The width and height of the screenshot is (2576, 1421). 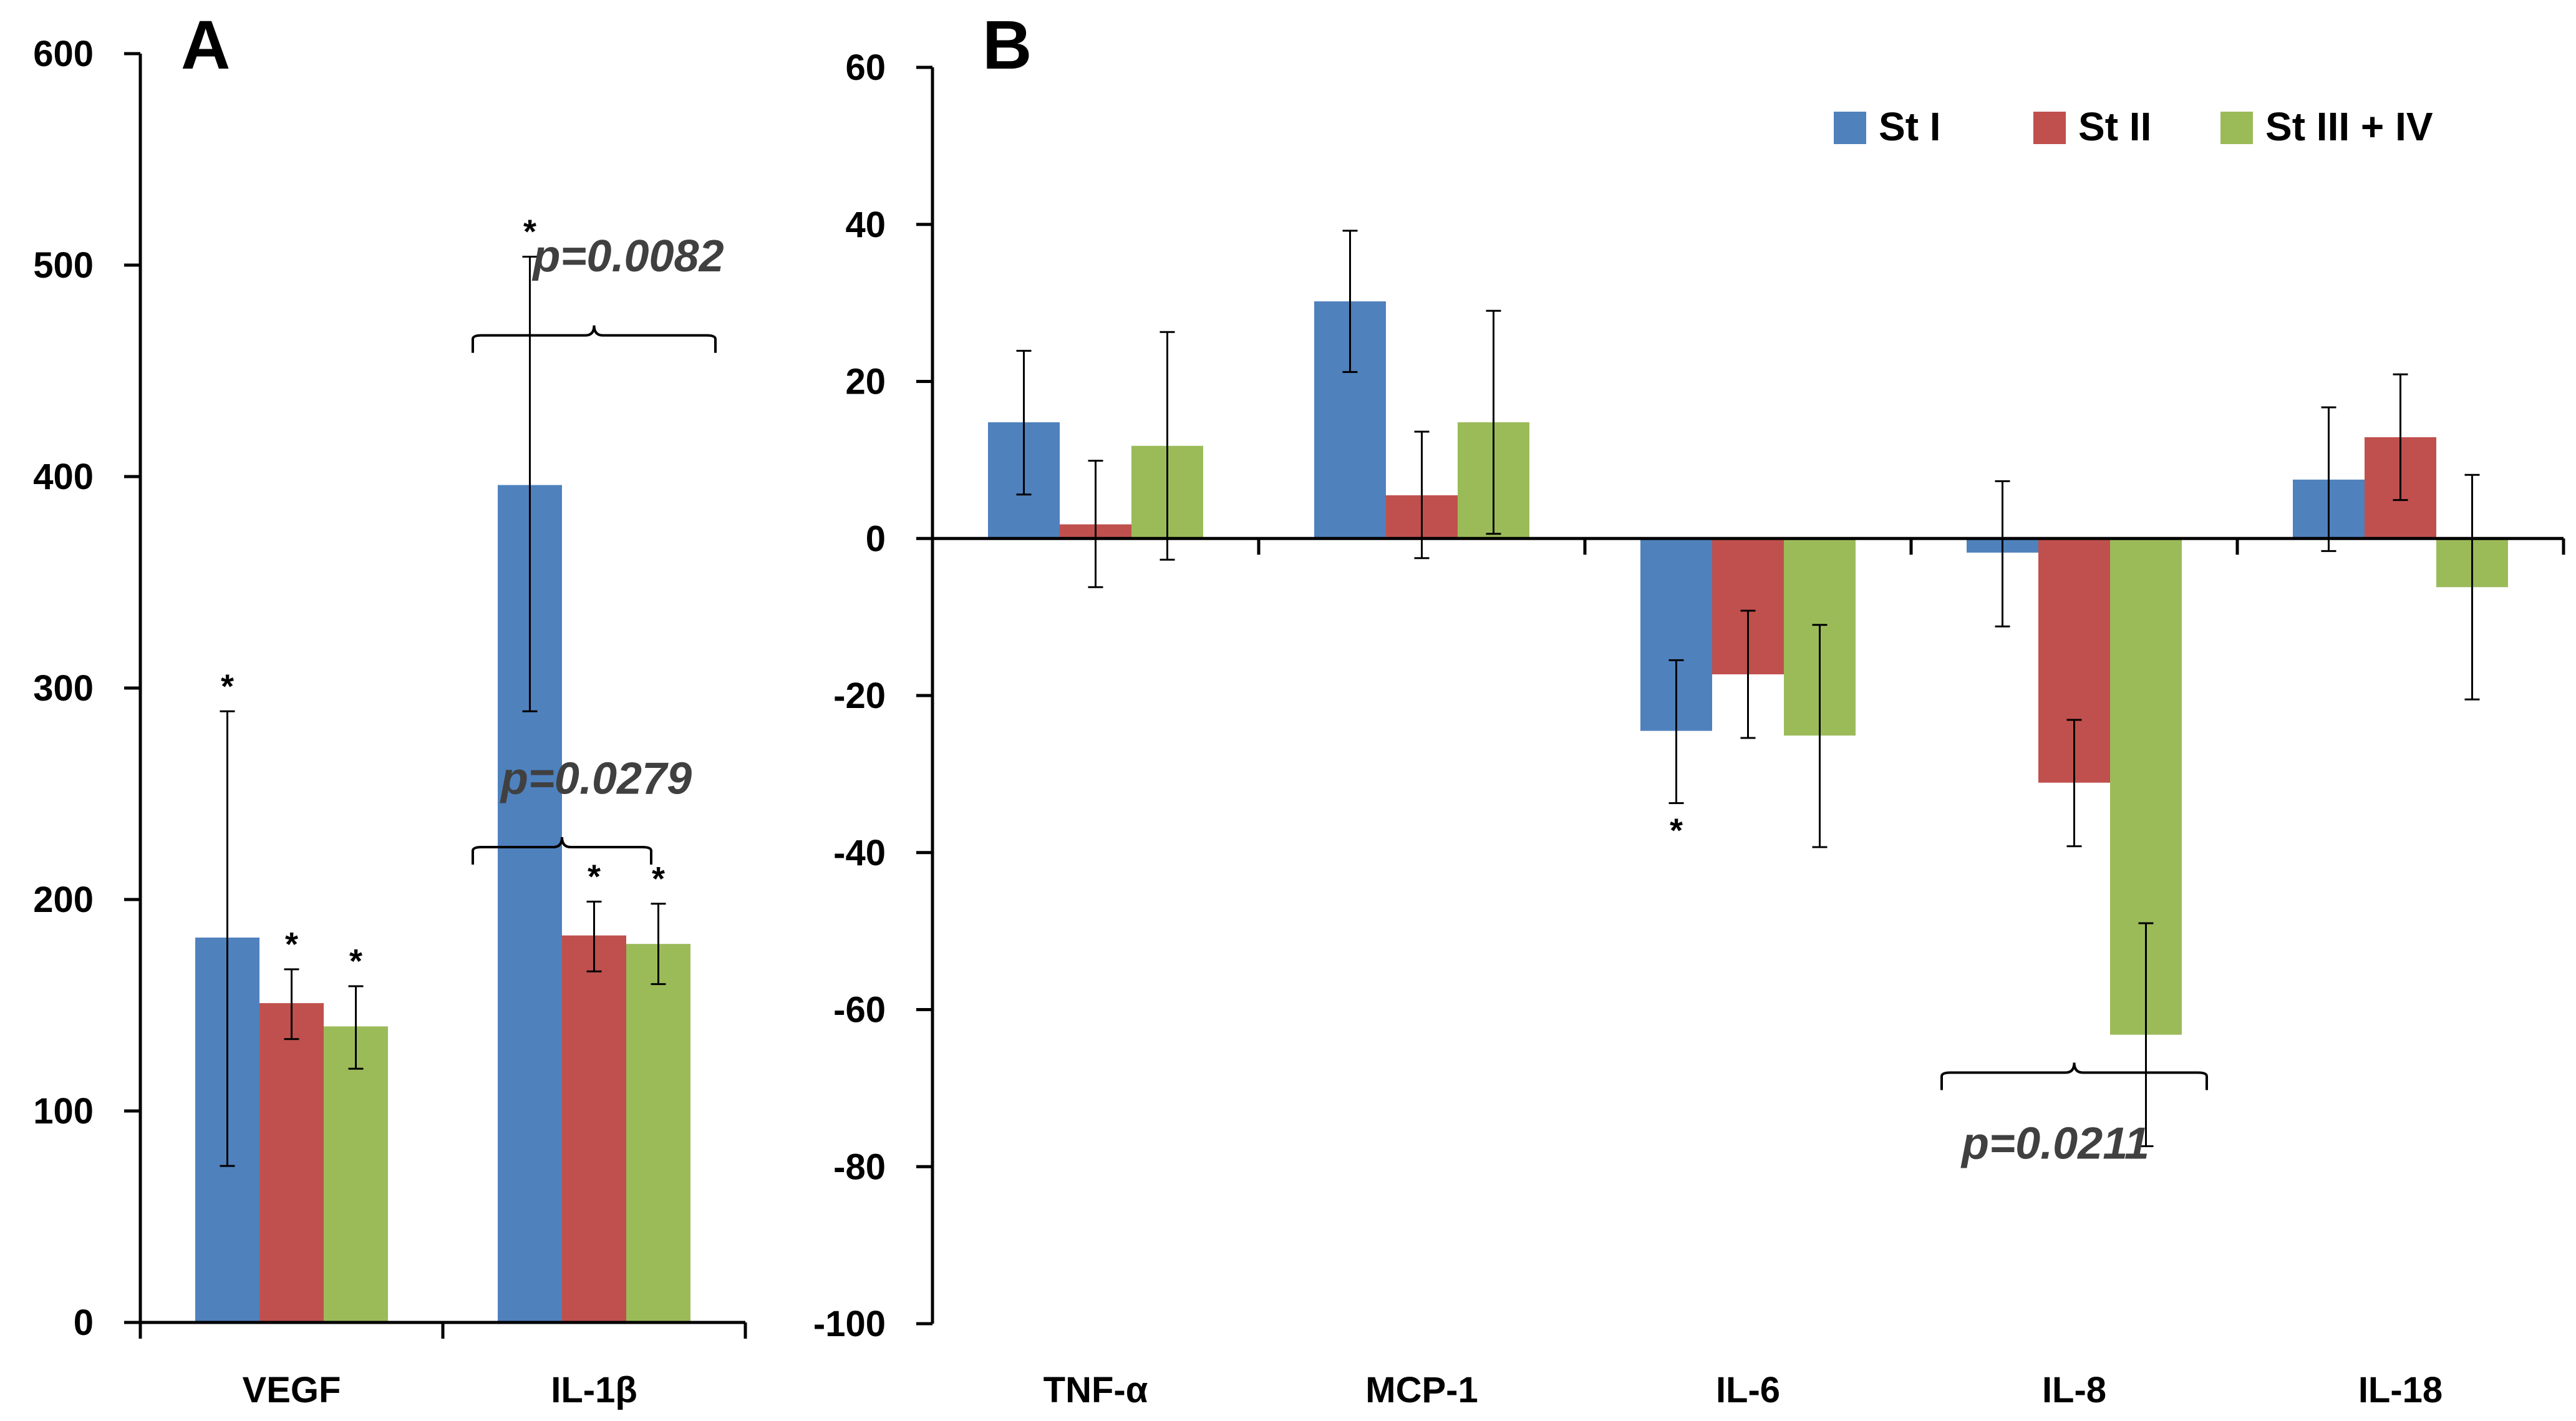 I want to click on significance-star-b-il-6-st-i: *, so click(x=1677, y=831).